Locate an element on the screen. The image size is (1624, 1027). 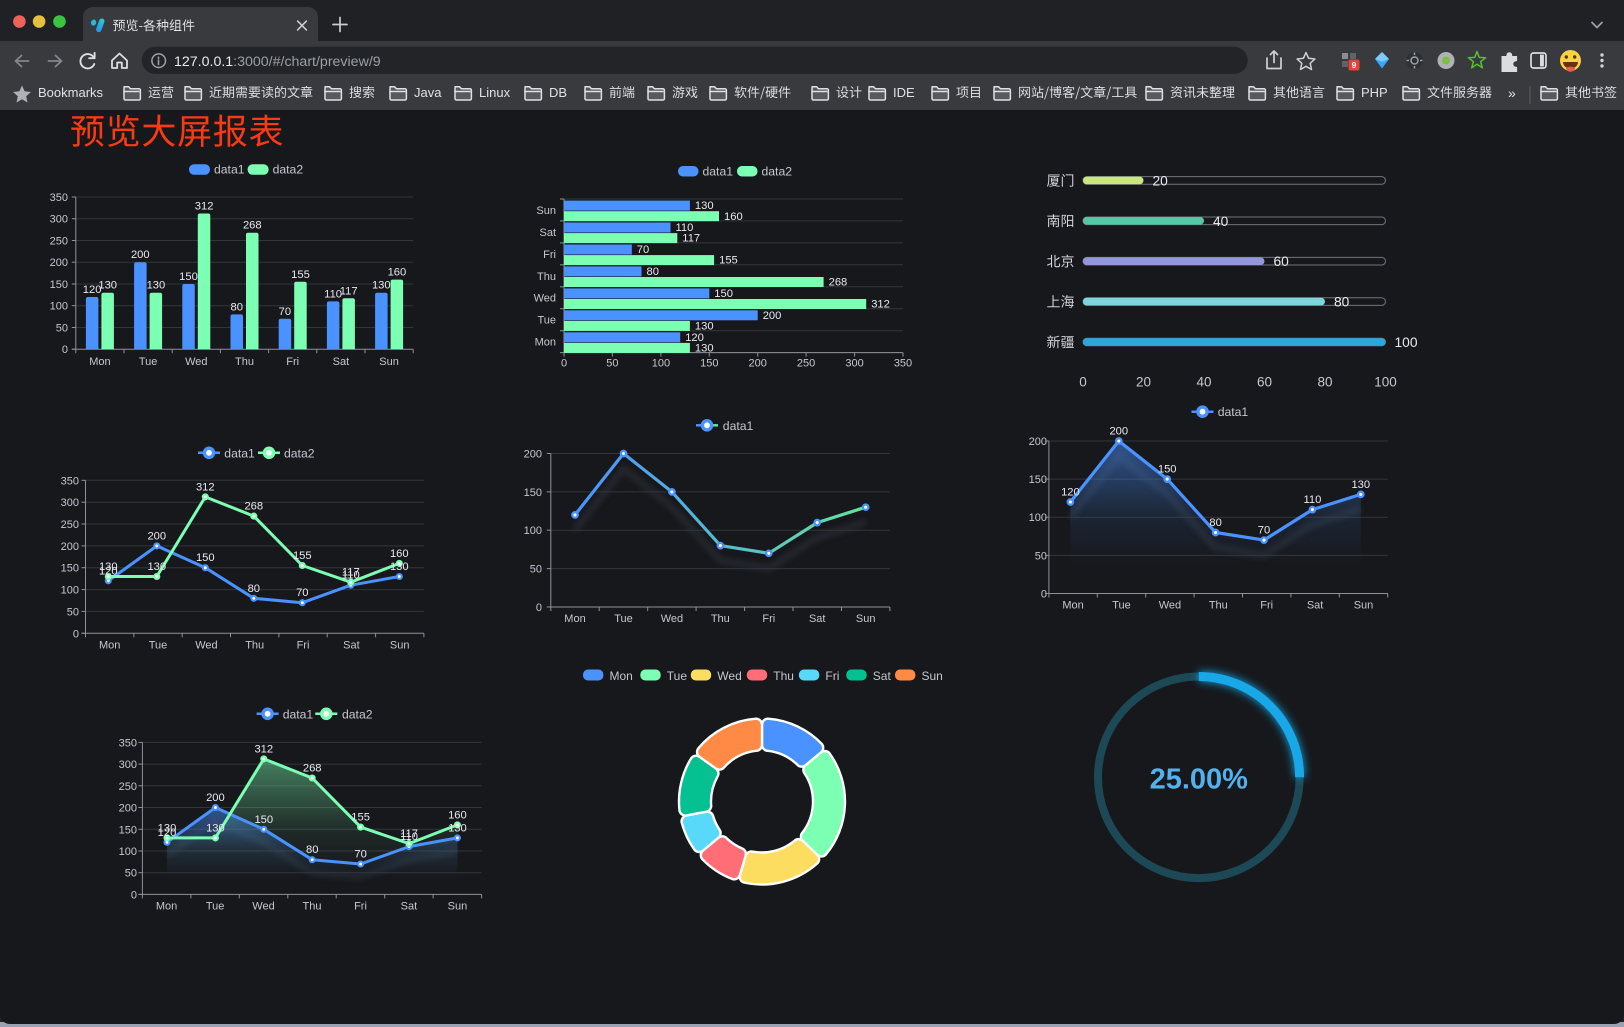
svg-text: 40 is located at coordinates (1221, 221).